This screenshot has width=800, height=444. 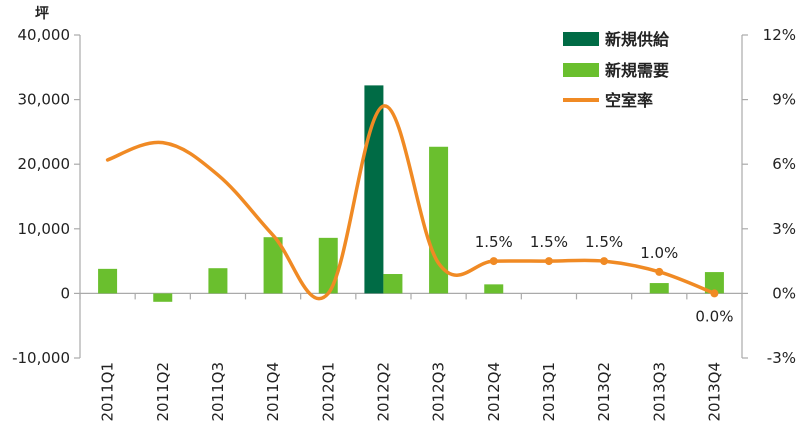 What do you see at coordinates (784, 293) in the screenshot?
I see `y-tick-right-label: 0%` at bounding box center [784, 293].